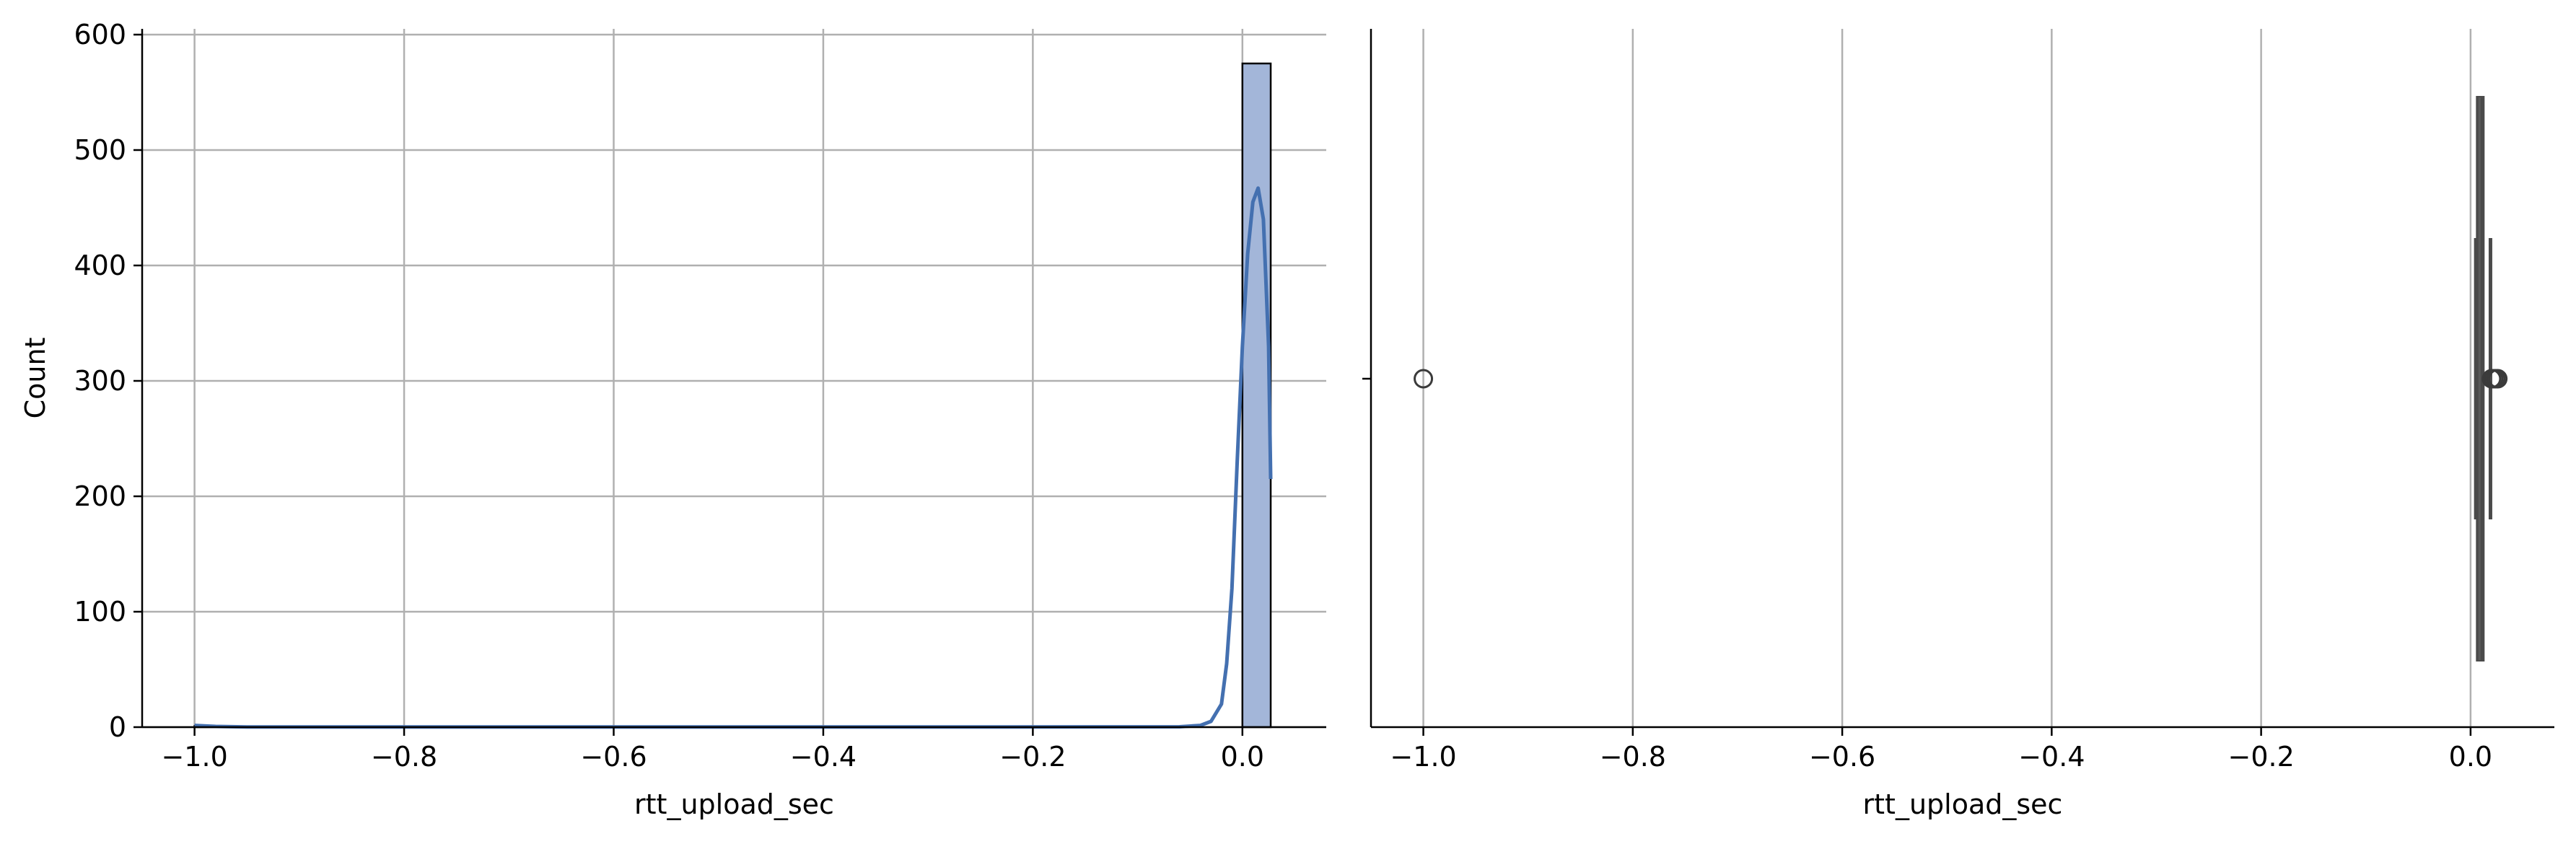 This screenshot has height=844, width=2576. Describe the element at coordinates (35, 378) in the screenshot. I see `y-axis-title: Count` at that location.